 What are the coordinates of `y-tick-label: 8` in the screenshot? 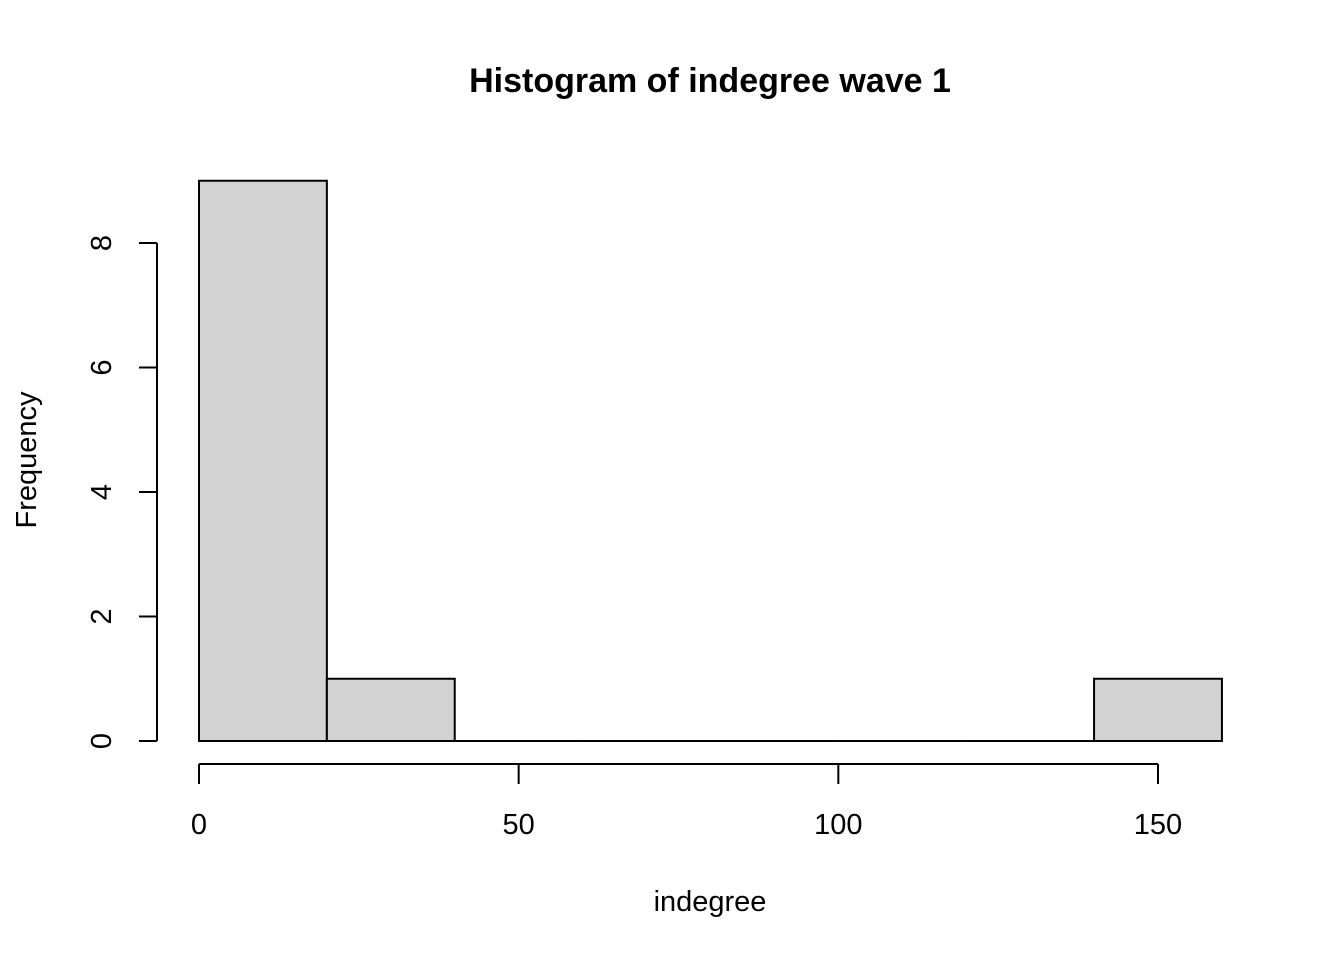 It's located at (102, 243).